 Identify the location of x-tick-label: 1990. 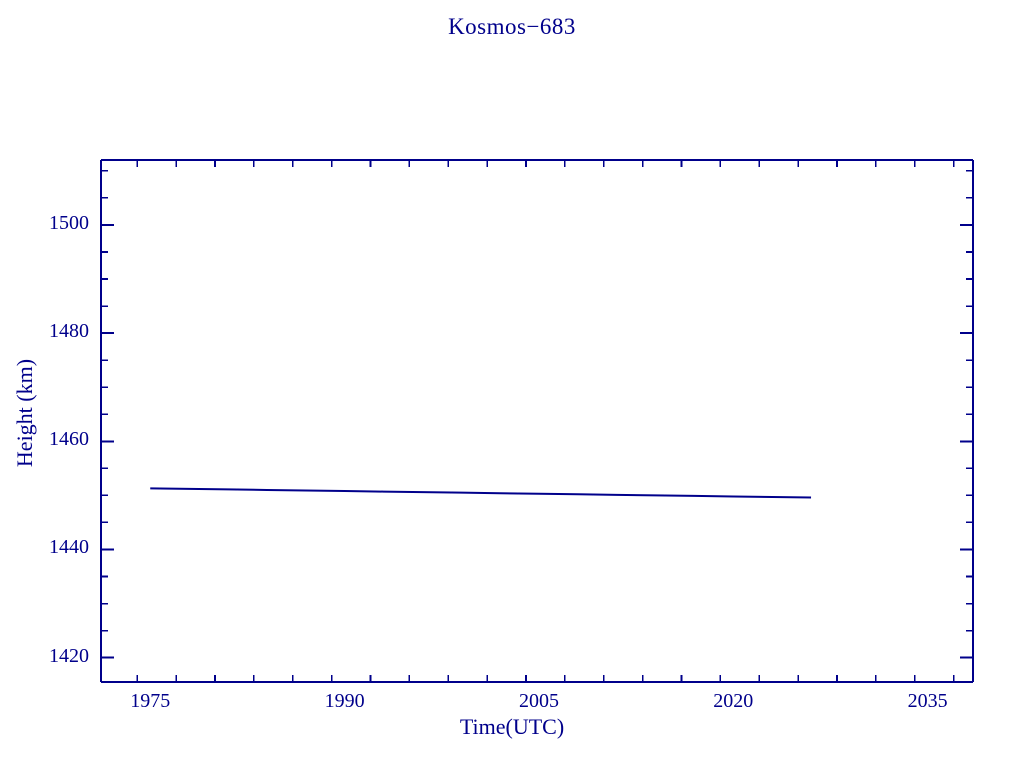
(344, 701).